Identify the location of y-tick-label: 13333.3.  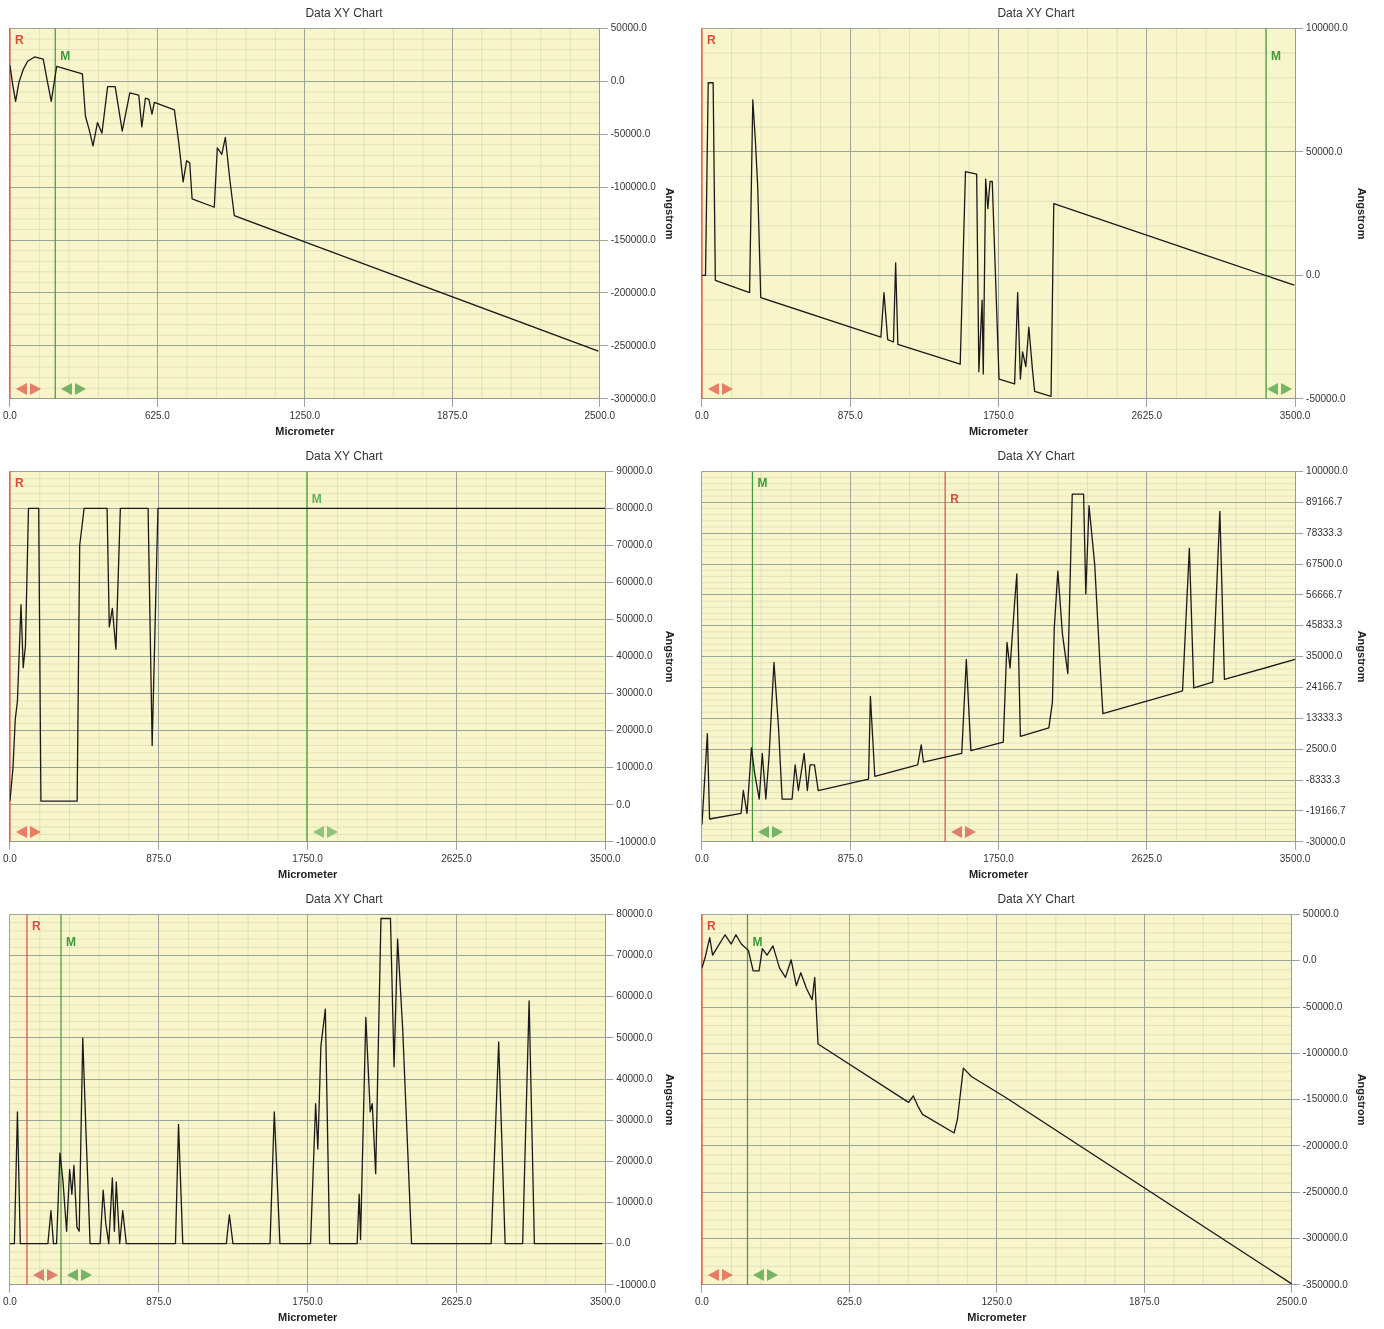
(1324, 718).